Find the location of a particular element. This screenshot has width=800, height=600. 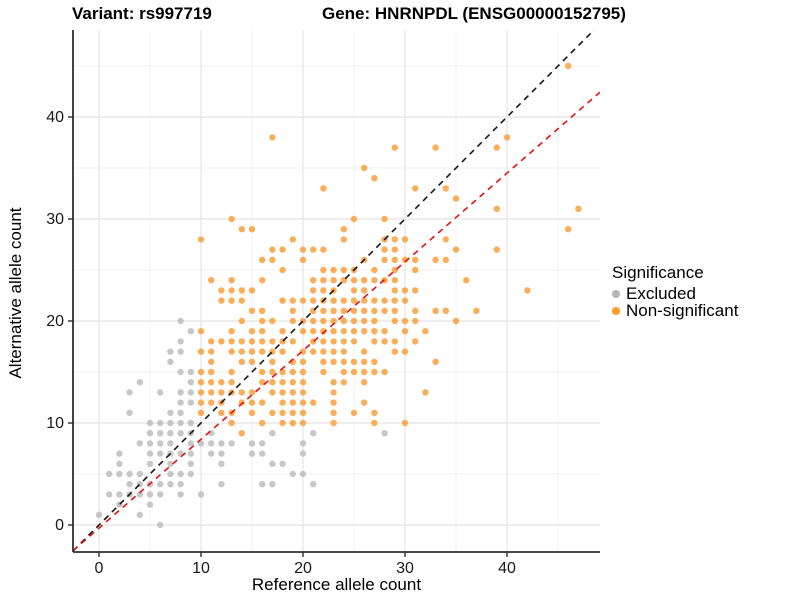

plot-title-gene: Gene: HNRNPDL (ENSG00000152795) is located at coordinates (474, 13).